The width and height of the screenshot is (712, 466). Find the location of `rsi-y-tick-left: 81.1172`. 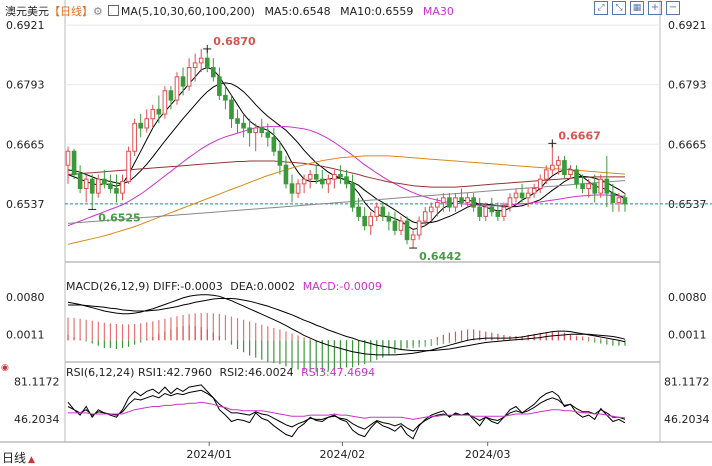

rsi-y-tick-left: 81.1172 is located at coordinates (37, 382).